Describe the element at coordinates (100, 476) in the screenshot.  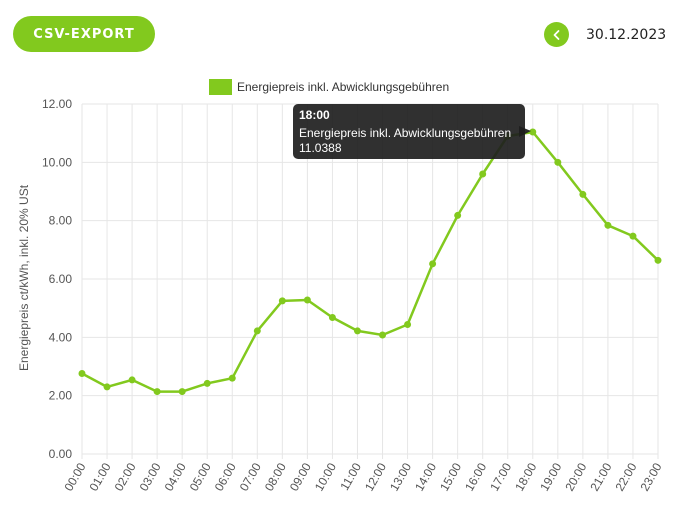
I see `x-tick-label: 01:00` at that location.